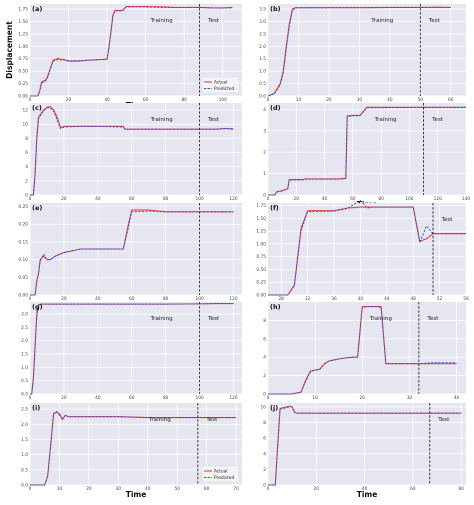 This screenshot has width=474, height=505. I want to click on x-tick-label: 30, so click(410, 398).